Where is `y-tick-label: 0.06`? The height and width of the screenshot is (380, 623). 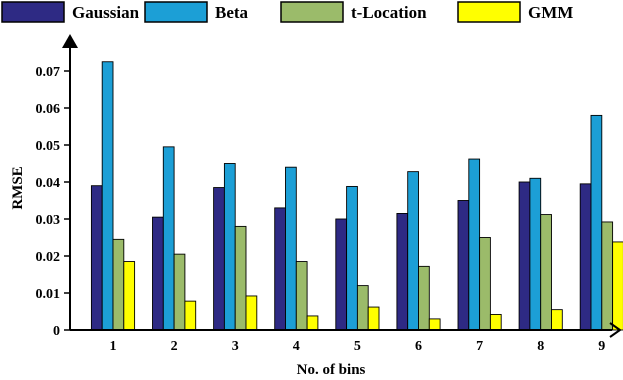 y-tick-label: 0.06 is located at coordinates (48, 109).